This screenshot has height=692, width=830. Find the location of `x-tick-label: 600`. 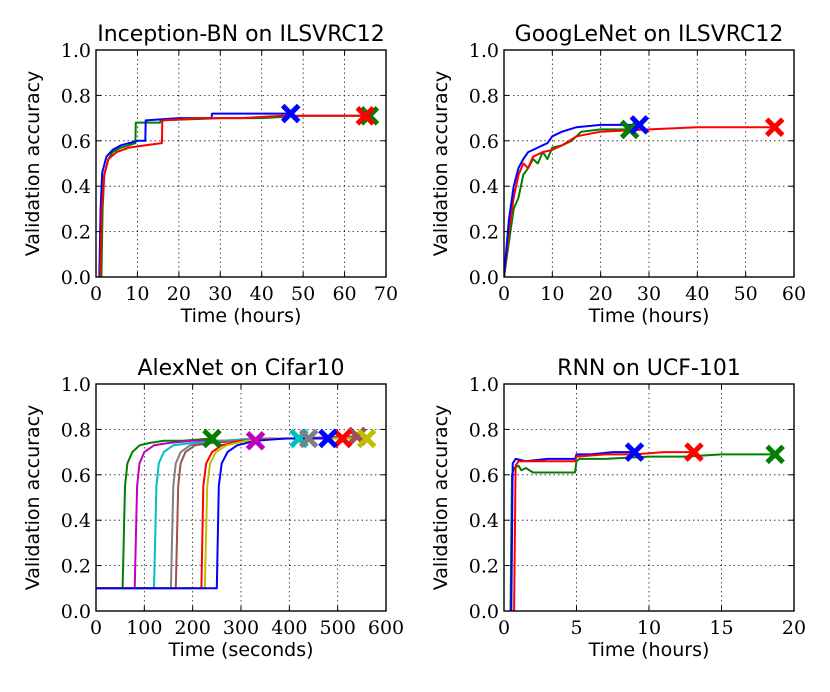

x-tick-label: 600 is located at coordinates (386, 628).